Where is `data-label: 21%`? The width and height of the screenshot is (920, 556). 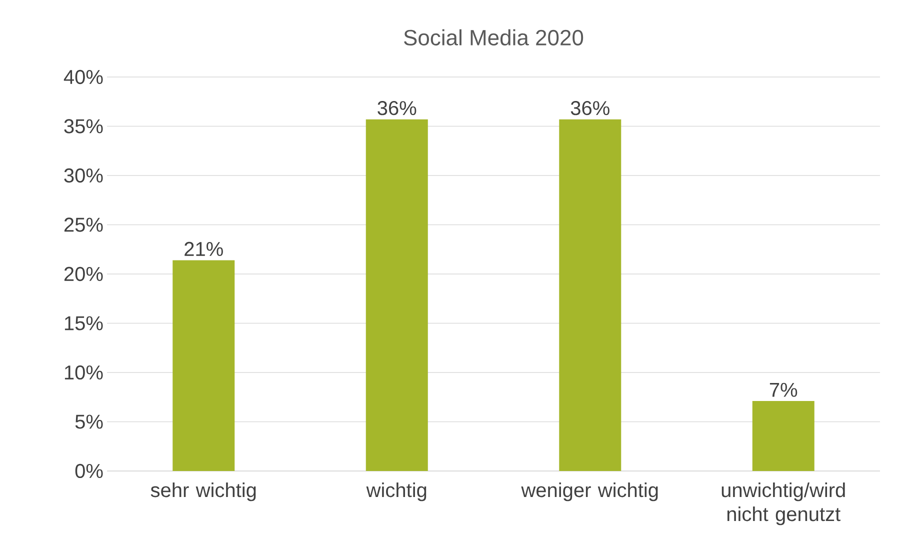 data-label: 21% is located at coordinates (203, 249).